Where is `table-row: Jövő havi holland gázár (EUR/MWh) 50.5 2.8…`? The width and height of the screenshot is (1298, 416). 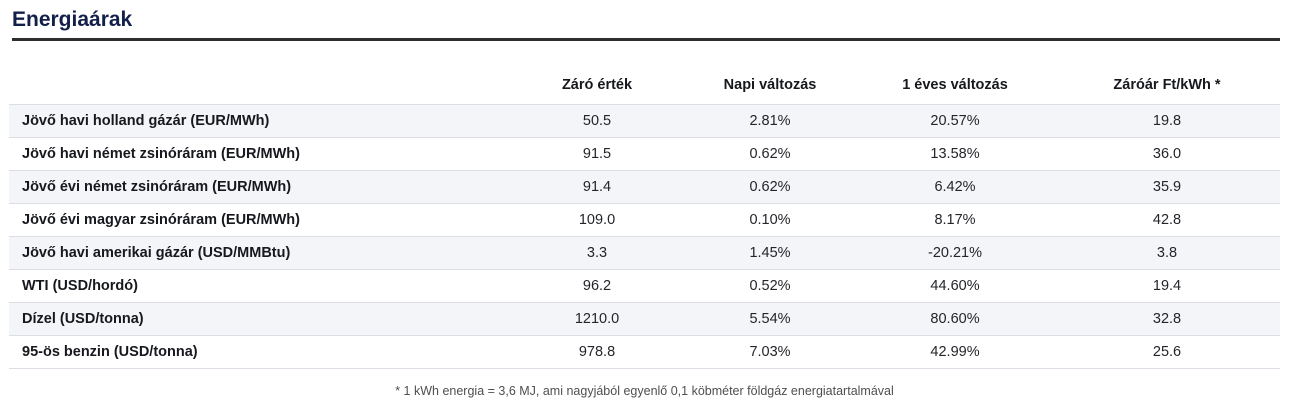
table-row: Jövő havi holland gázár (EUR/MWh) 50.5 2.8… is located at coordinates (644, 121).